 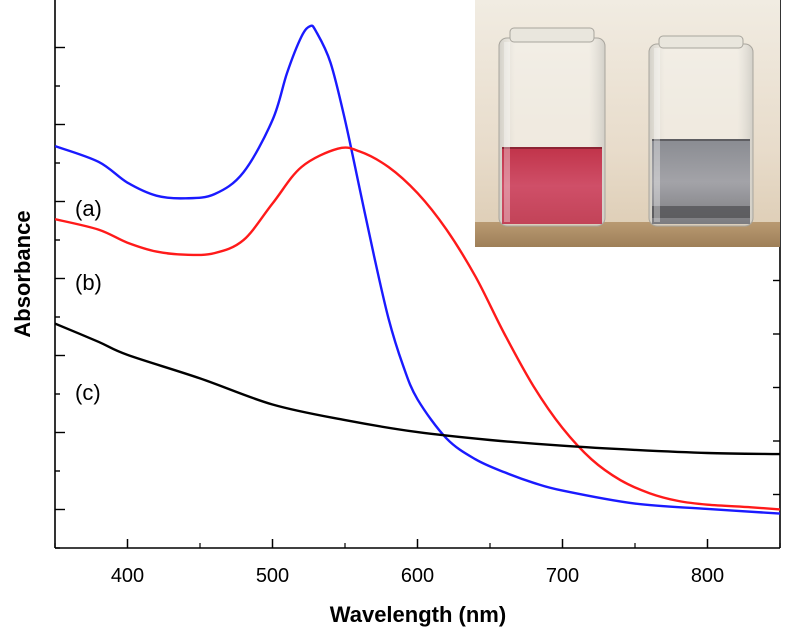 I want to click on x-tick-label-600: 600, so click(x=417, y=576).